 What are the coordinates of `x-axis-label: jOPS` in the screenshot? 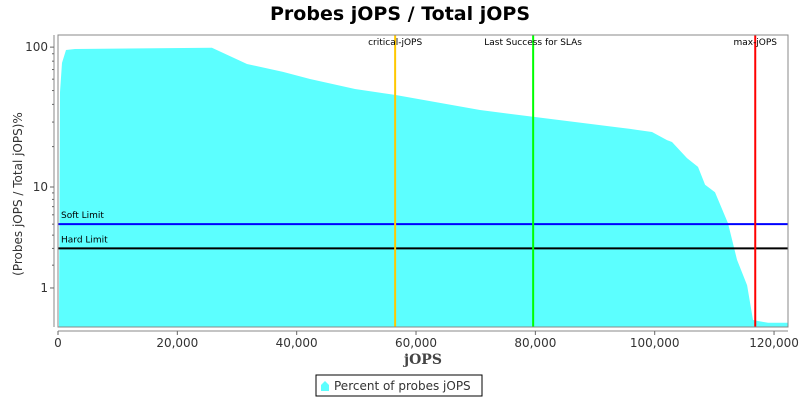 It's located at (422, 360).